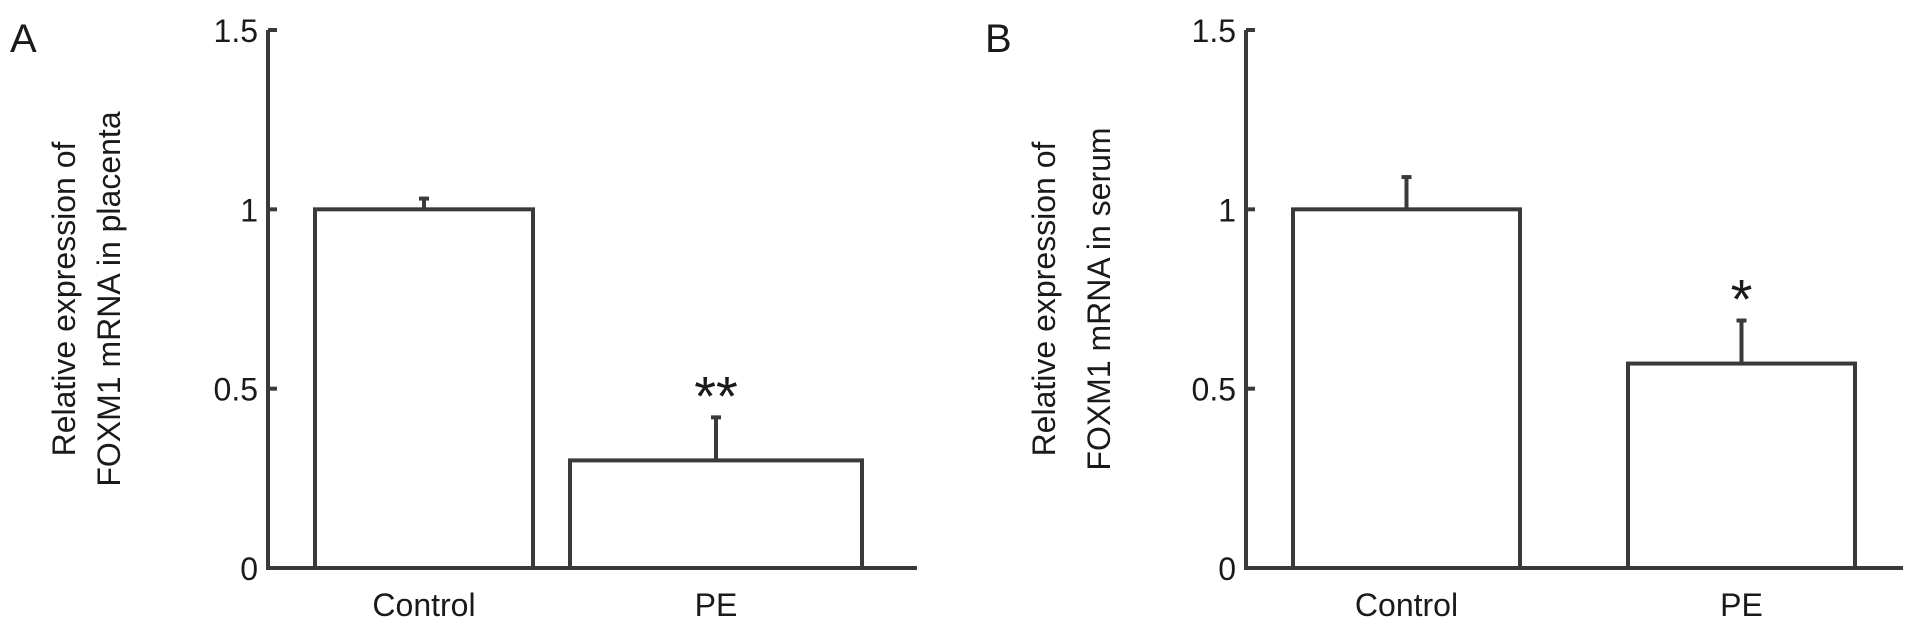 The width and height of the screenshot is (1913, 633). I want to click on y-axis-label: FOXM1 mRNA in serum, so click(1099, 298).